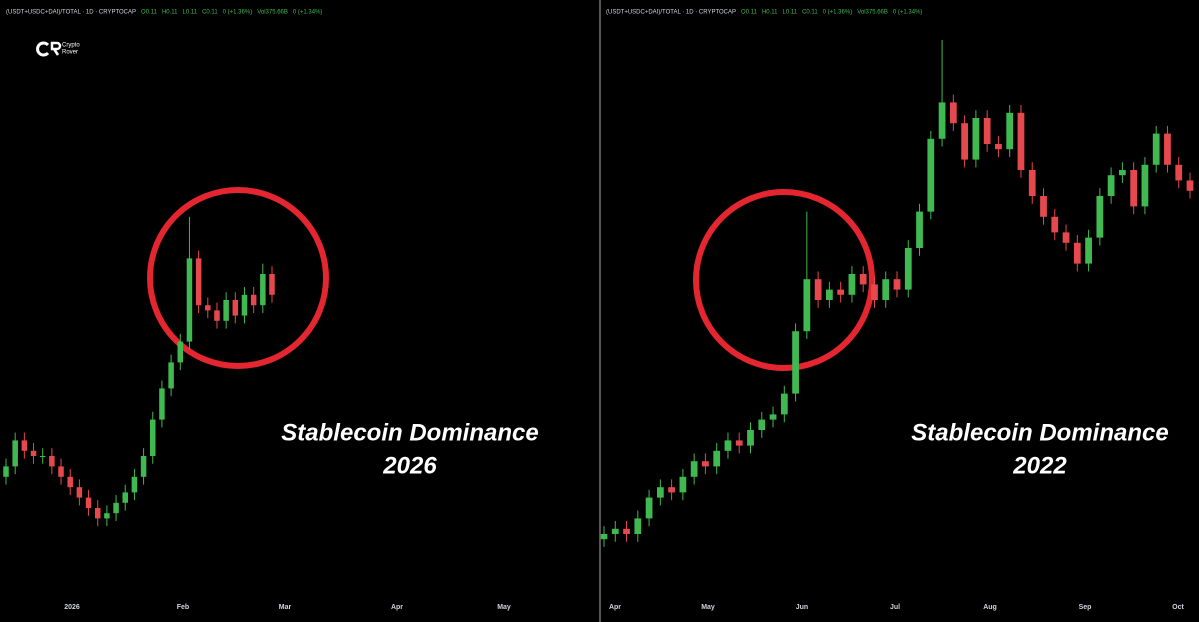 The height and width of the screenshot is (622, 1199). What do you see at coordinates (708, 607) in the screenshot?
I see `x-axis-label: May` at bounding box center [708, 607].